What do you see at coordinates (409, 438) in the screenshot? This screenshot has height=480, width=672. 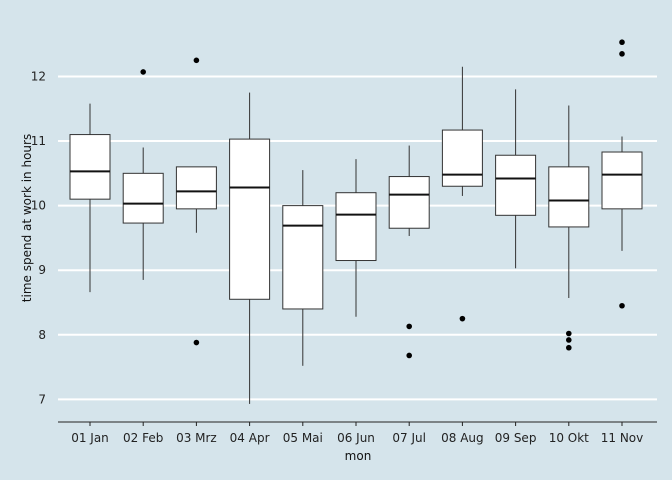 I see `x-tick-label: 07 Jul` at bounding box center [409, 438].